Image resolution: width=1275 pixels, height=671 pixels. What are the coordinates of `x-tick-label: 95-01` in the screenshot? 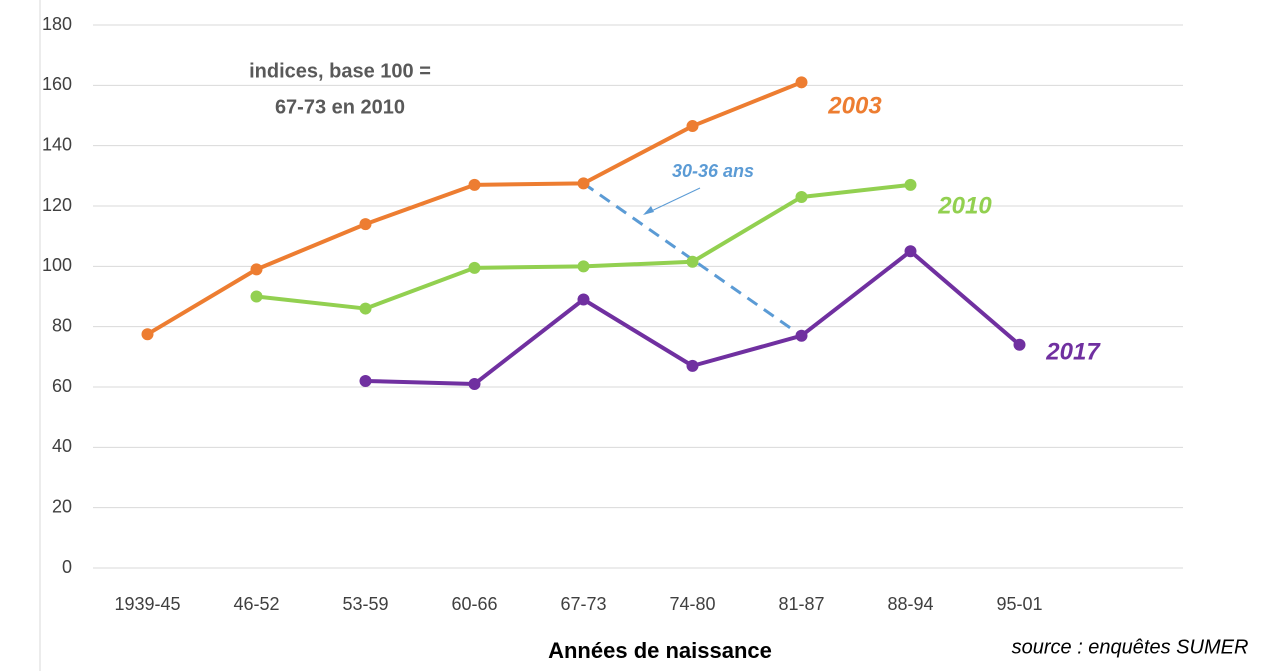 It's located at (1019, 604).